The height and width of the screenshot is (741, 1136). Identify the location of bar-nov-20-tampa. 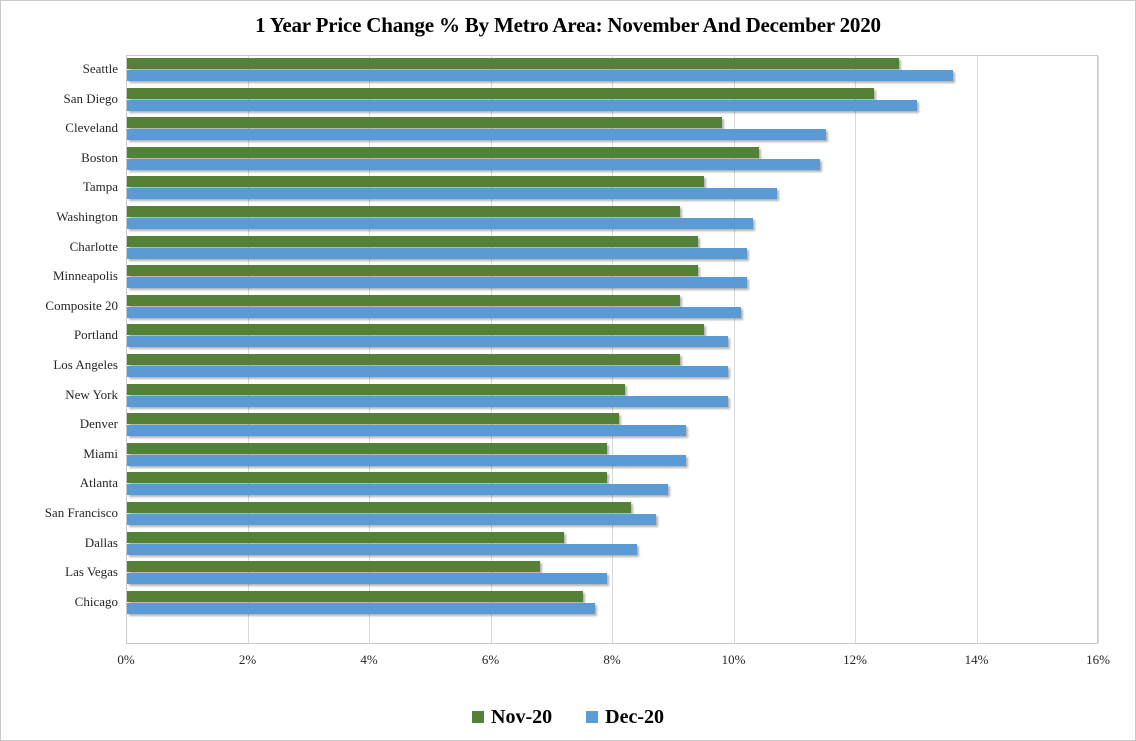
(416, 182).